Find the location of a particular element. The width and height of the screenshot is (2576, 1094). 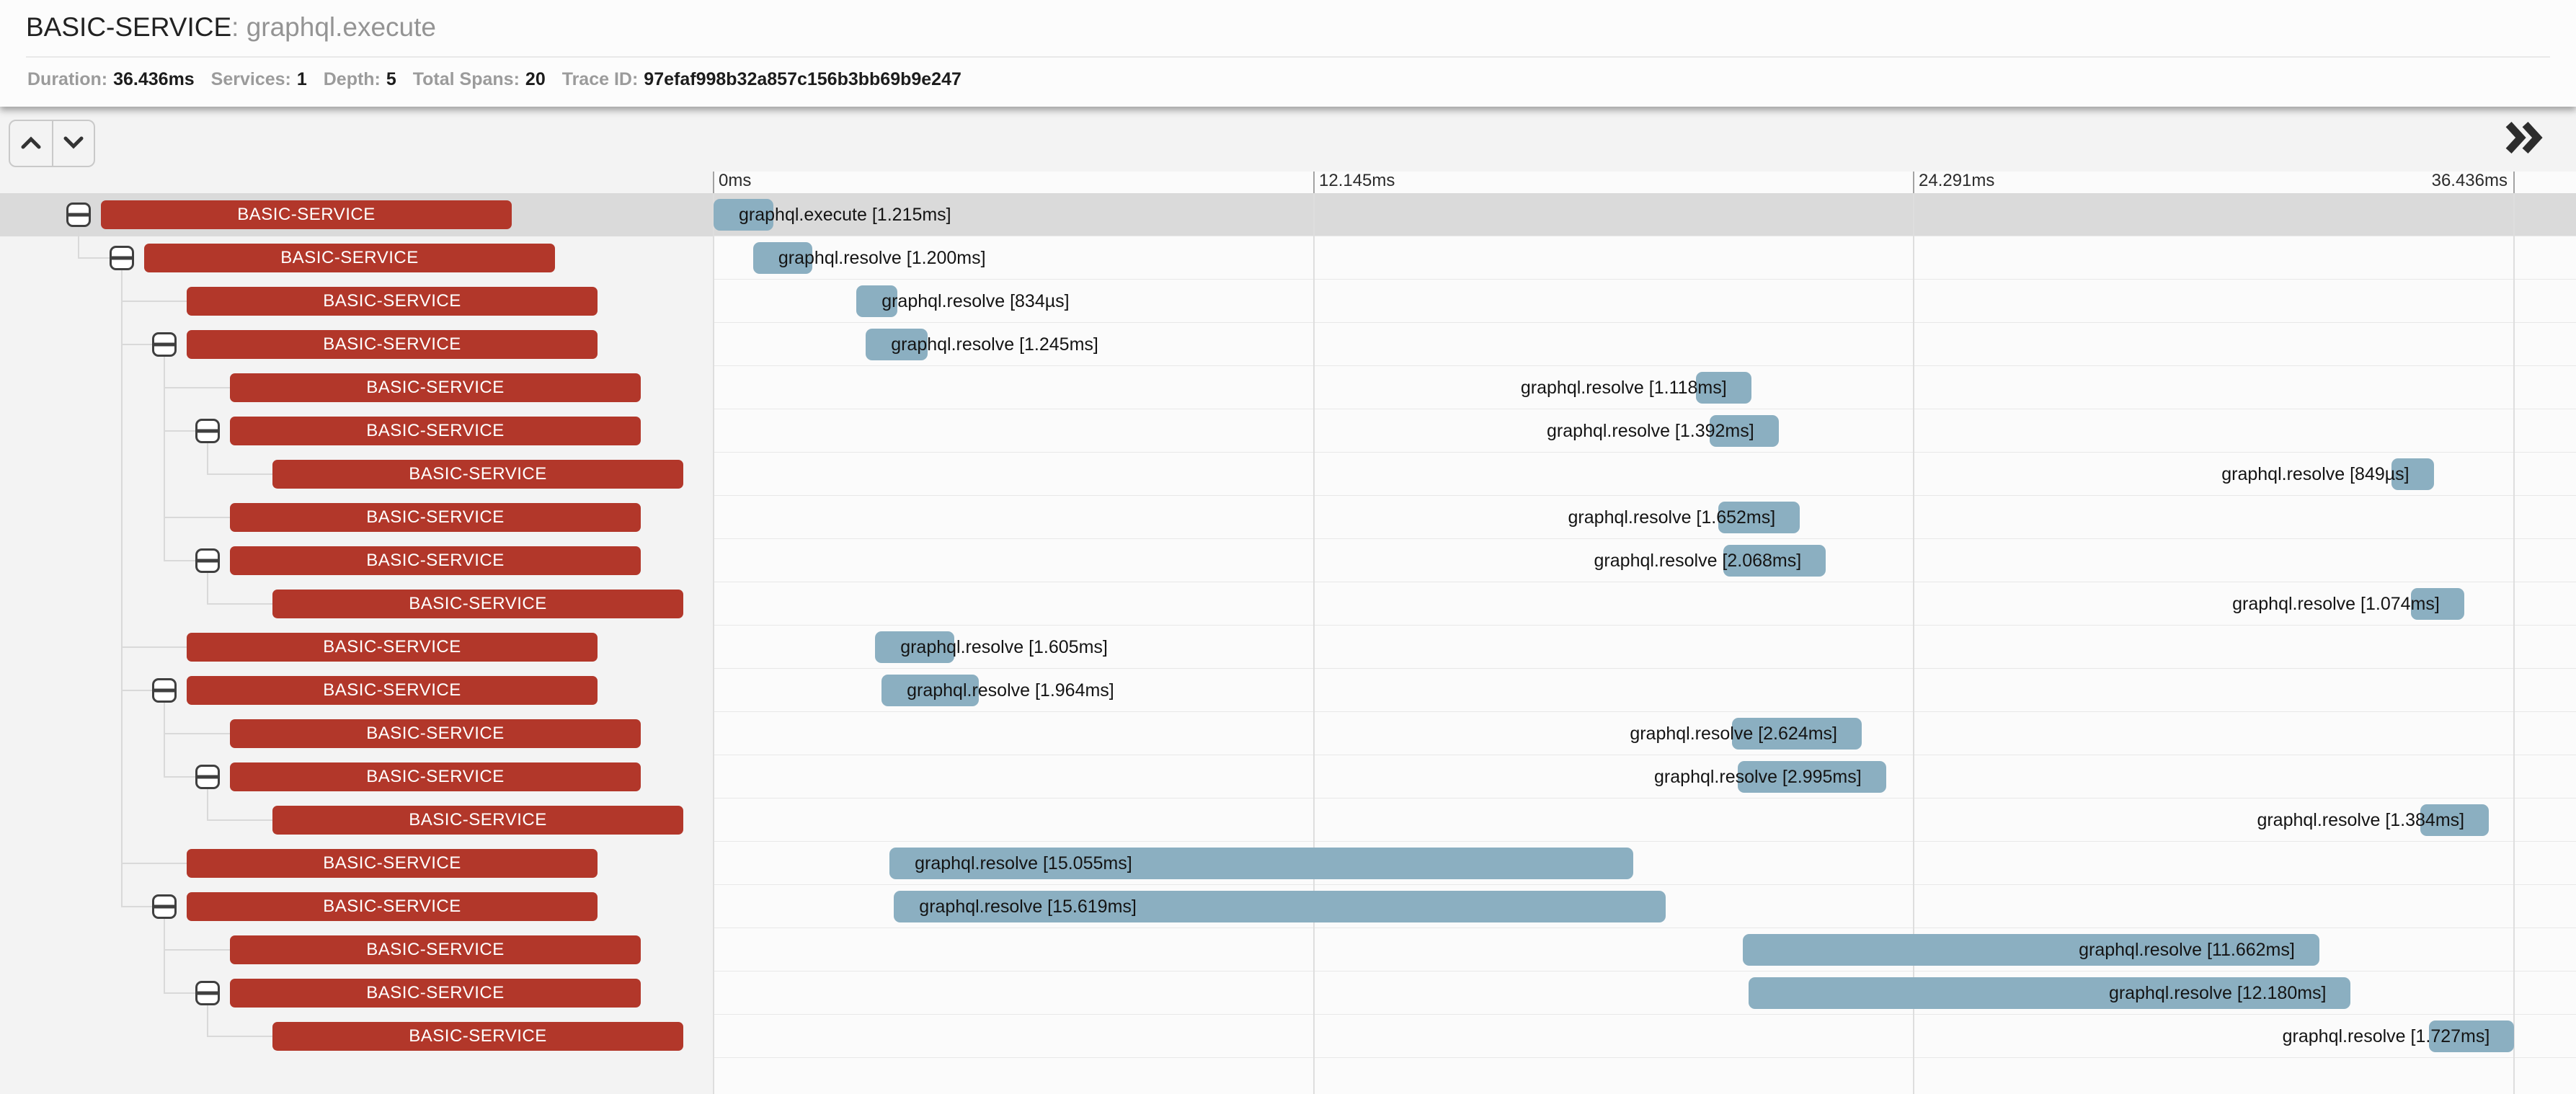

double-chevron-right-icon is located at coordinates (2524, 138).